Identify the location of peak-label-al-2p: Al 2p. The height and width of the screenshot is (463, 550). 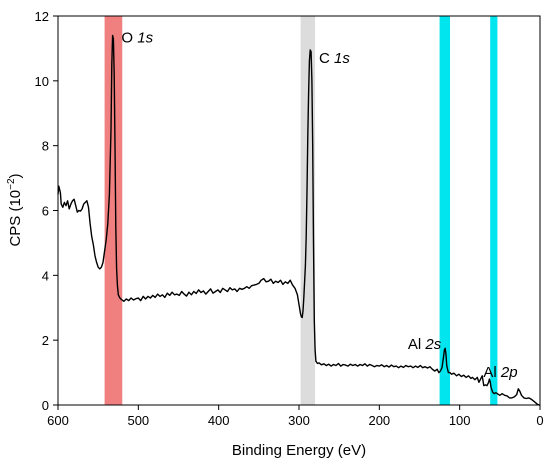
(500, 372).